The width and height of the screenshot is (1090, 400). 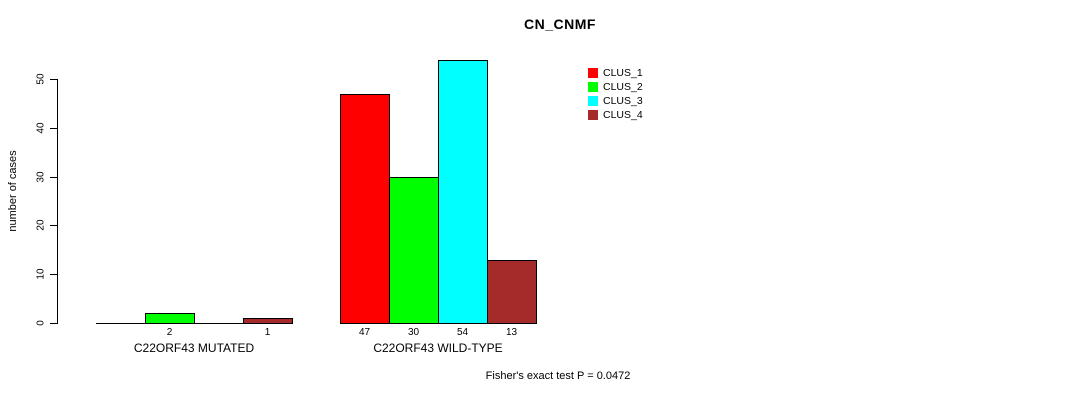 I want to click on y-tick-label: 20, so click(x=41, y=225).